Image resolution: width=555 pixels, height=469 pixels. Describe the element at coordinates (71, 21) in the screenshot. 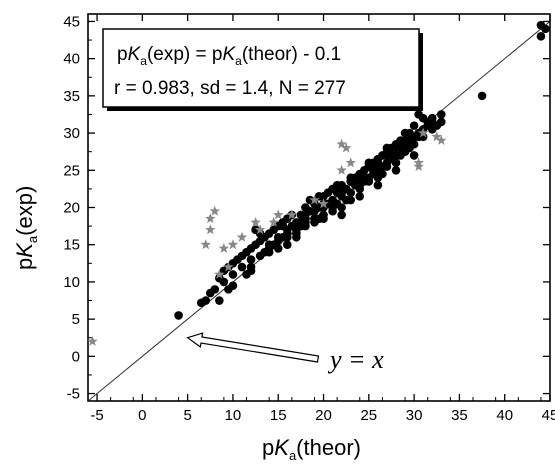

I see `y-tick-label: 45` at that location.